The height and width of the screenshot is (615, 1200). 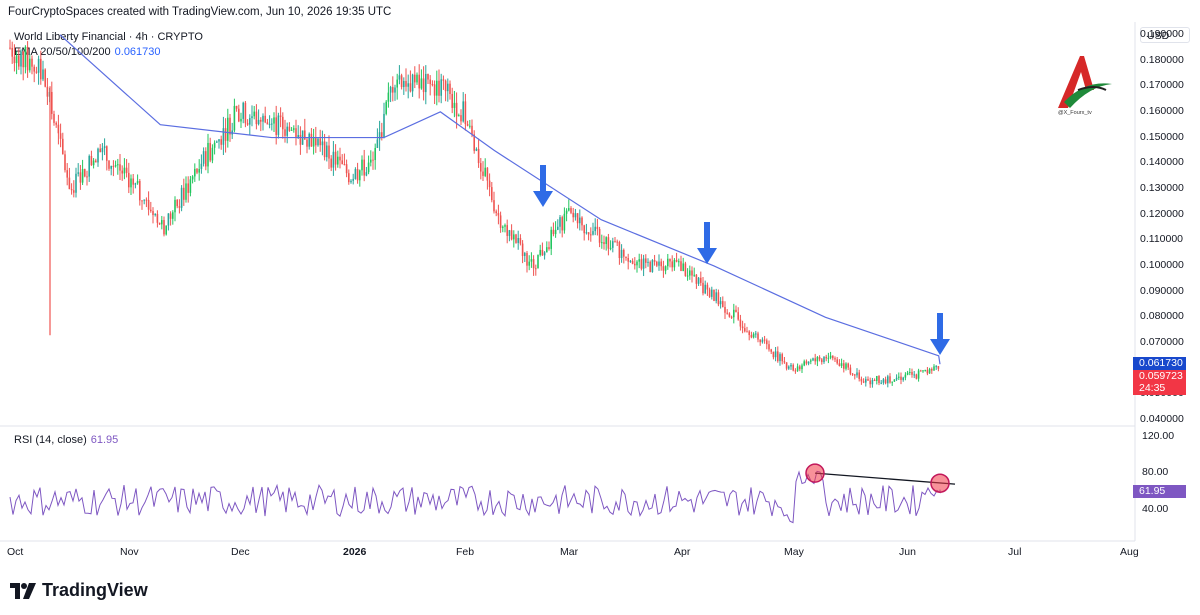 I want to click on time-tick-label: Jun, so click(x=907, y=552).